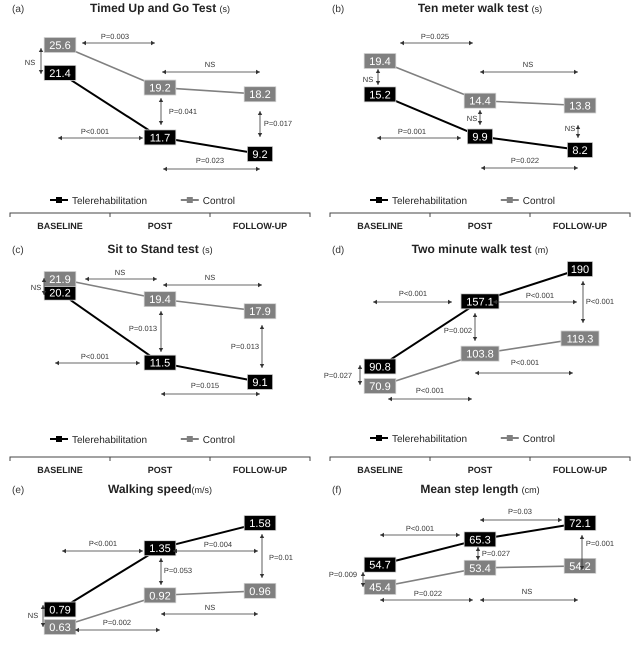 This screenshot has height=648, width=640. What do you see at coordinates (18, 9) in the screenshot?
I see `chart-subtitle: (a)` at bounding box center [18, 9].